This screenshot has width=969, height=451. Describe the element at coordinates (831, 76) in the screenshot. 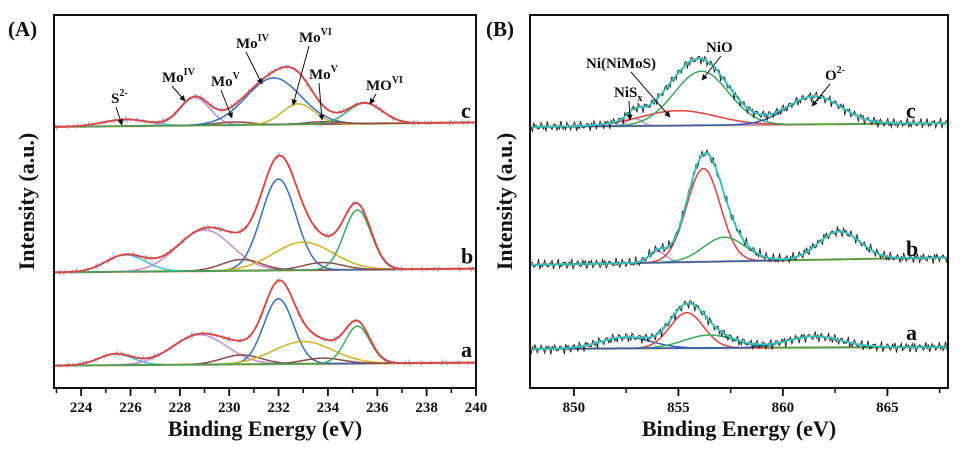

I see `annotation-text: O` at that location.